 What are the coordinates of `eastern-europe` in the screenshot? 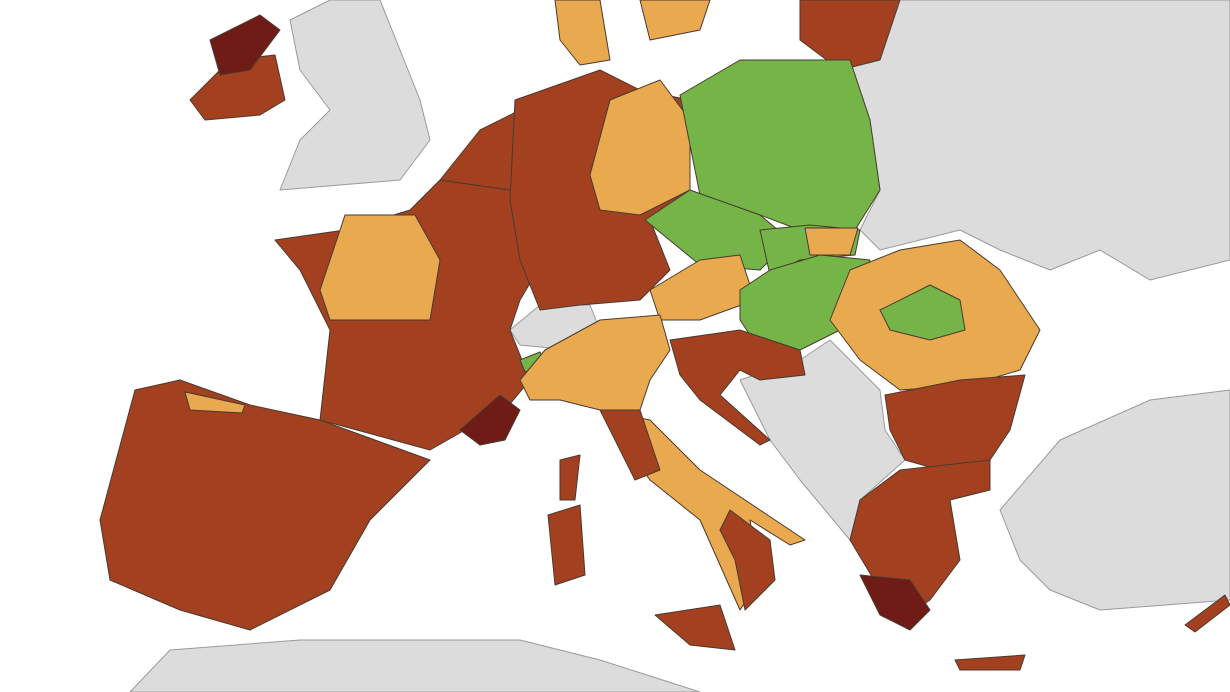 It's located at (1039, 140).